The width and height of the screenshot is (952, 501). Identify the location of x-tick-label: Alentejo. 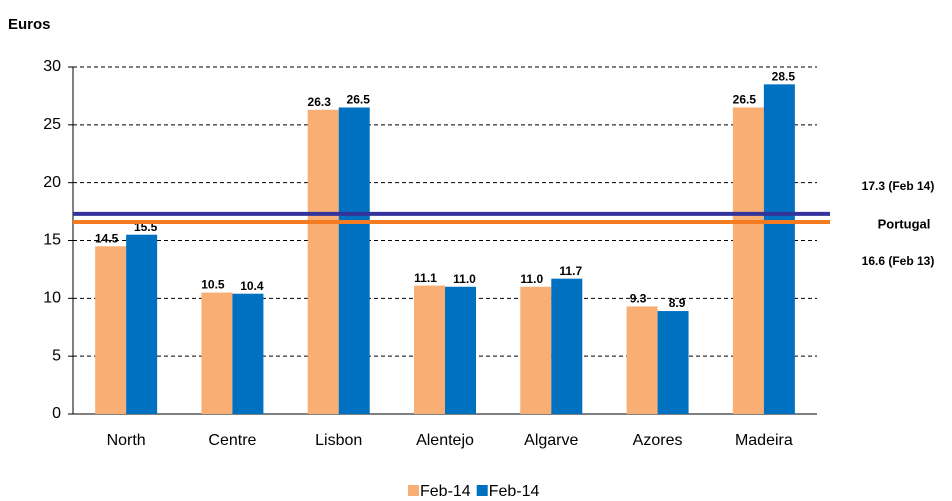
(445, 440).